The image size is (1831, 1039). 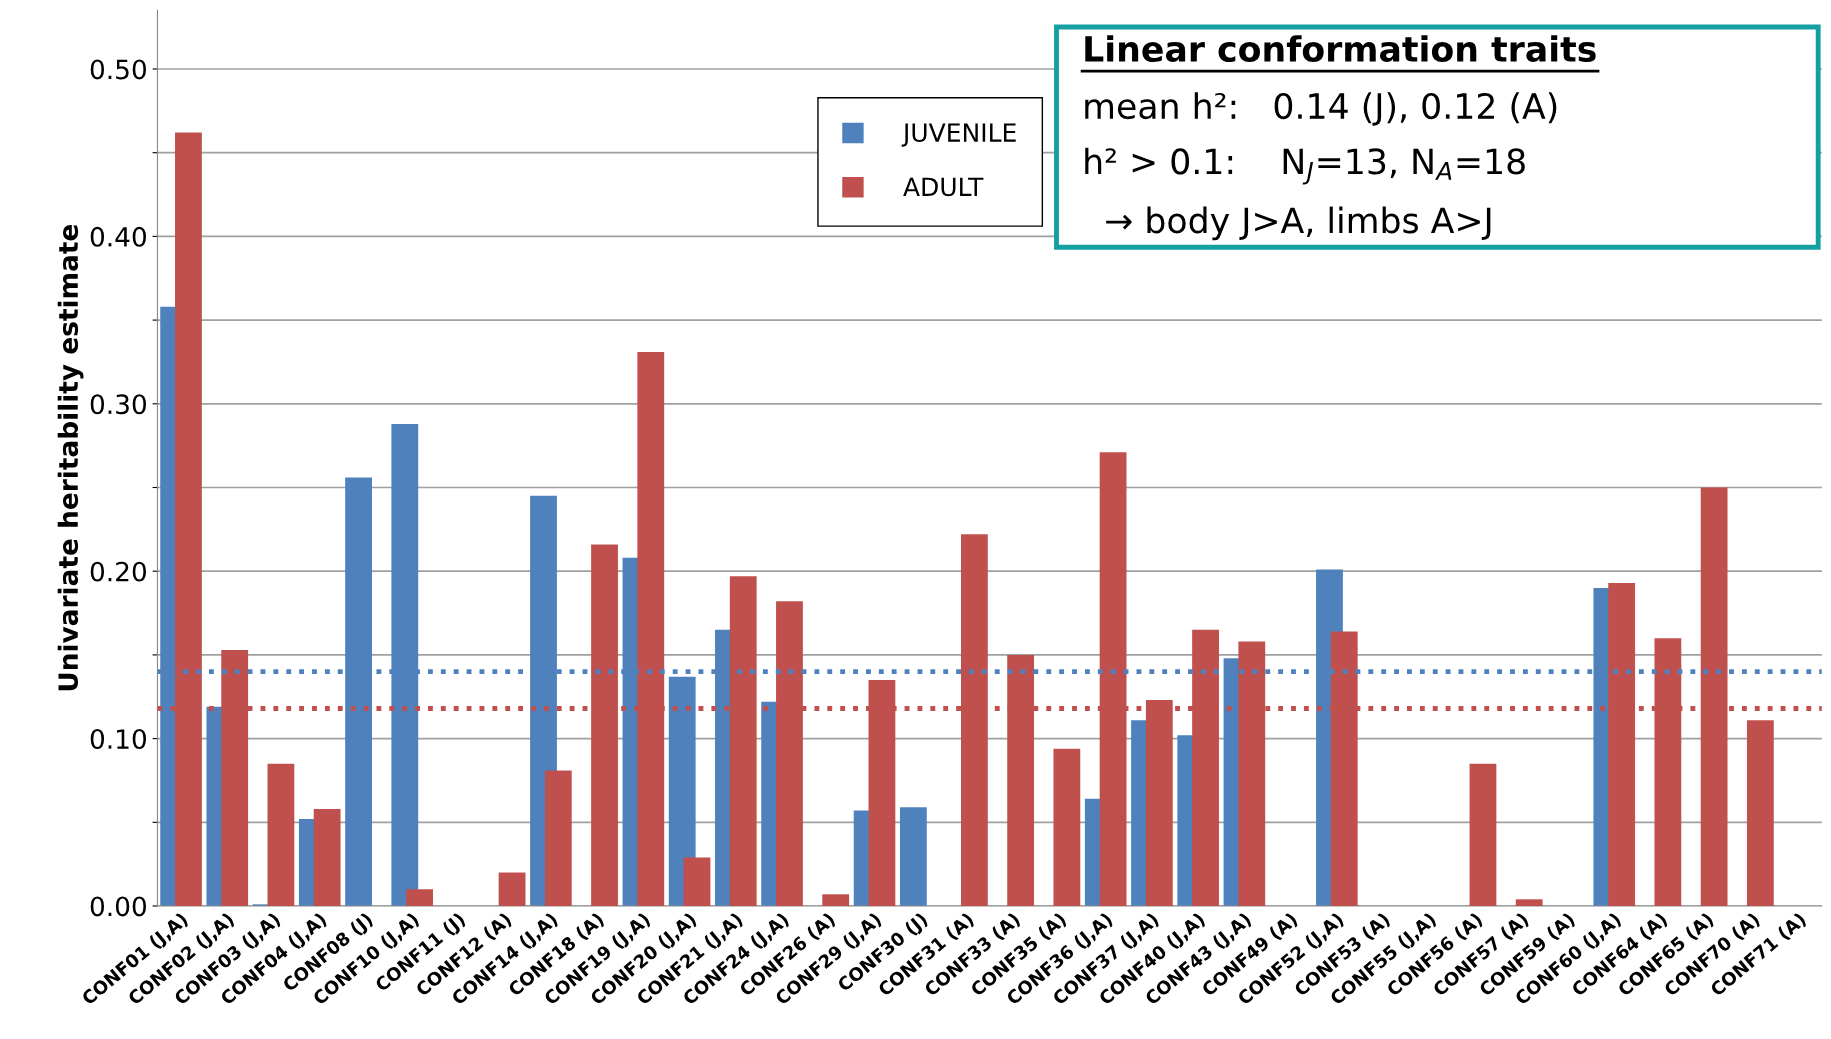 What do you see at coordinates (1298, 223) in the screenshot?
I see `annotation: → body J>A, limbs A>J` at bounding box center [1298, 223].